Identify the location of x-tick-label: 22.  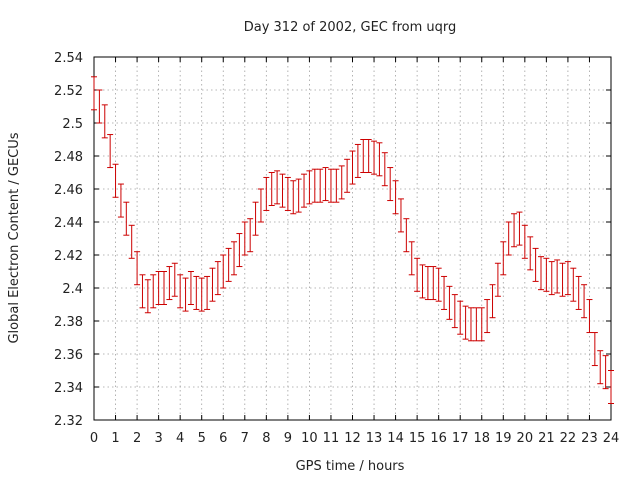
(568, 438).